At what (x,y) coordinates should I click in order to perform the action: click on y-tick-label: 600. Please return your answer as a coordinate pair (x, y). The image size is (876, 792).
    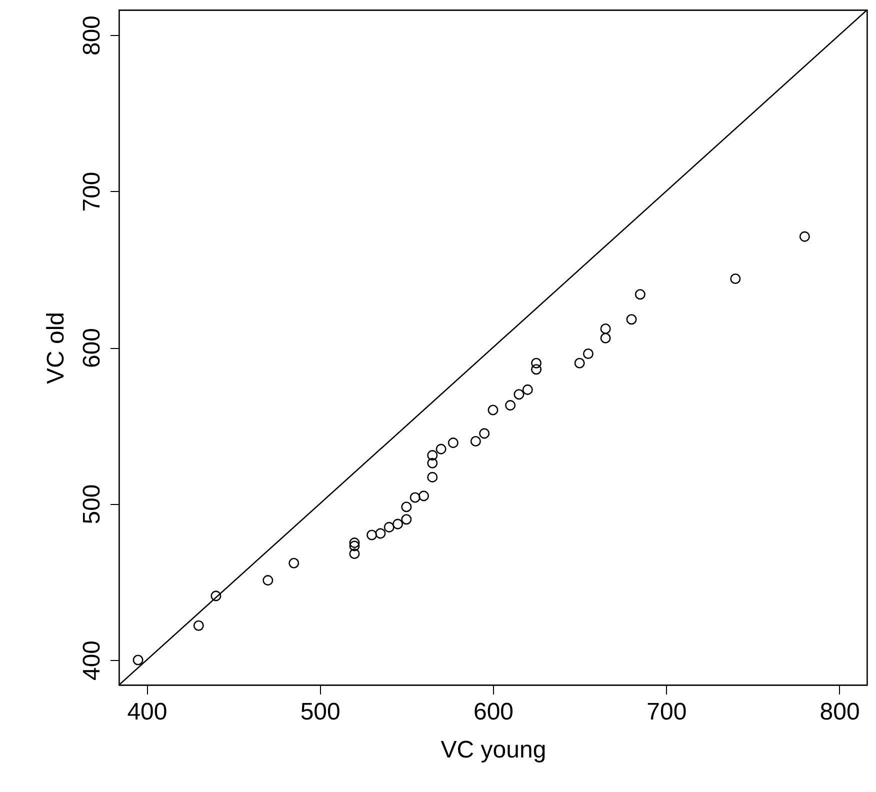
    Looking at the image, I should click on (92, 348).